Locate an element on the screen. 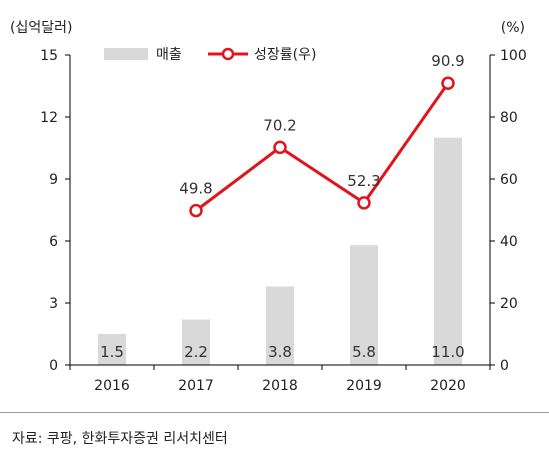  left-axis-tick-label: 6 is located at coordinates (53, 242).